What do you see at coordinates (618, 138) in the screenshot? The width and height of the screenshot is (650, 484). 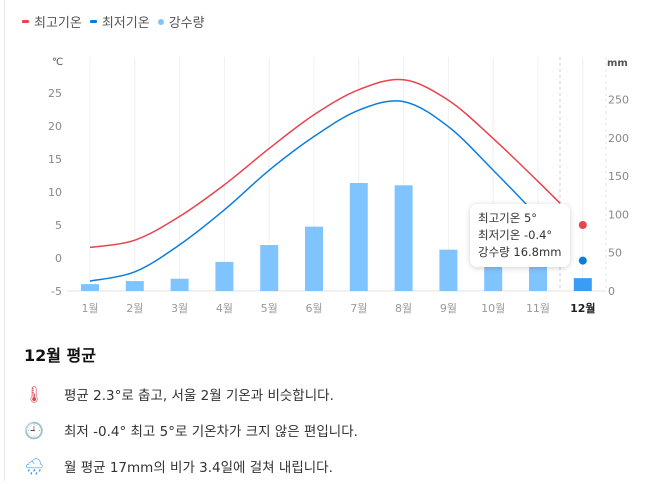 I see `right-axis-tick: 200` at bounding box center [618, 138].